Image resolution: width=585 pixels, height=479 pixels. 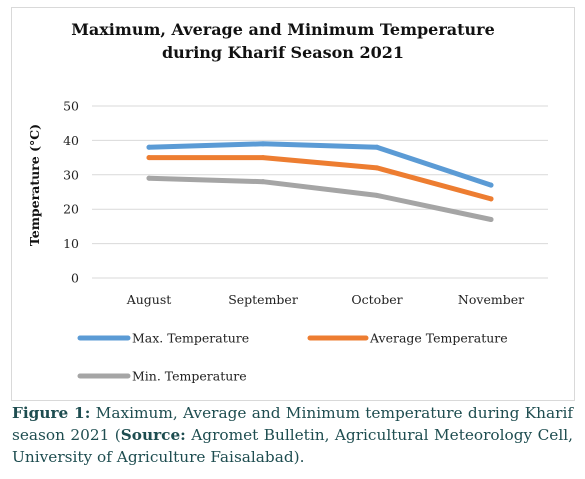 I want to click on x-tick-label: November, so click(x=491, y=299).